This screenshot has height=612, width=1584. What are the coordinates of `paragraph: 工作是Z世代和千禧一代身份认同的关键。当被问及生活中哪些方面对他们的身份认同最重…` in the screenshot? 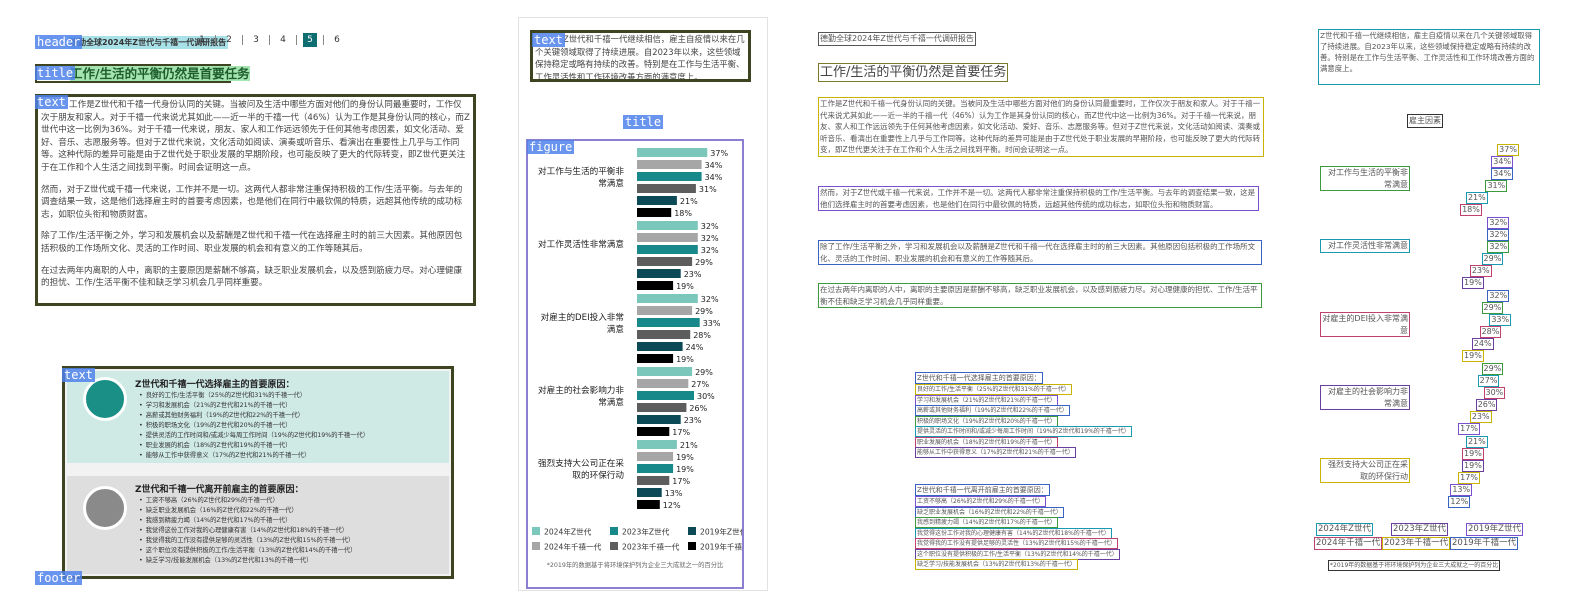 It's located at (255, 136).